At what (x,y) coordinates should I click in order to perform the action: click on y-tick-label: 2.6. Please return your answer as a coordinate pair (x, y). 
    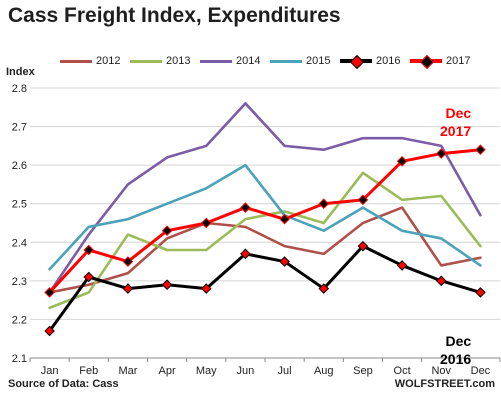
    Looking at the image, I should click on (19, 166).